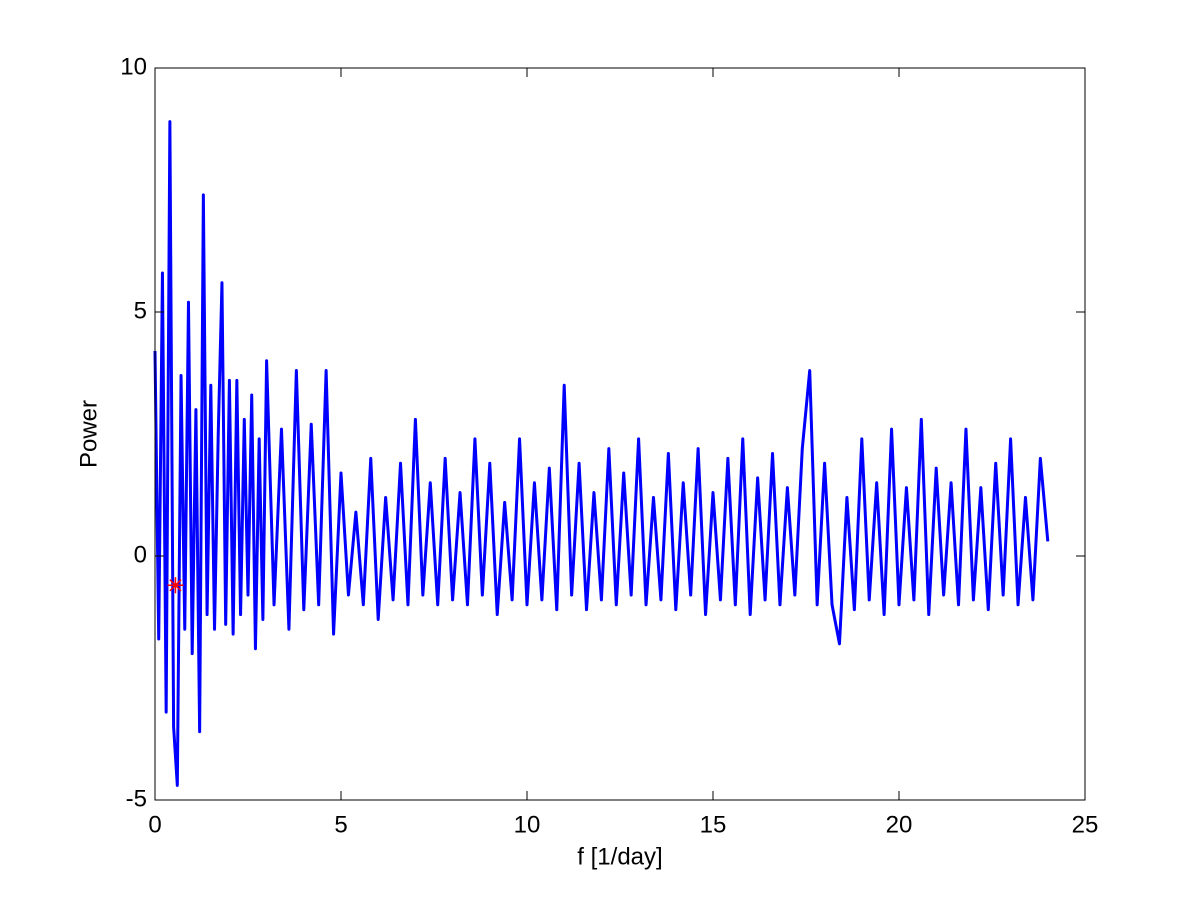  I want to click on x-tick-label: 25, so click(1085, 824).